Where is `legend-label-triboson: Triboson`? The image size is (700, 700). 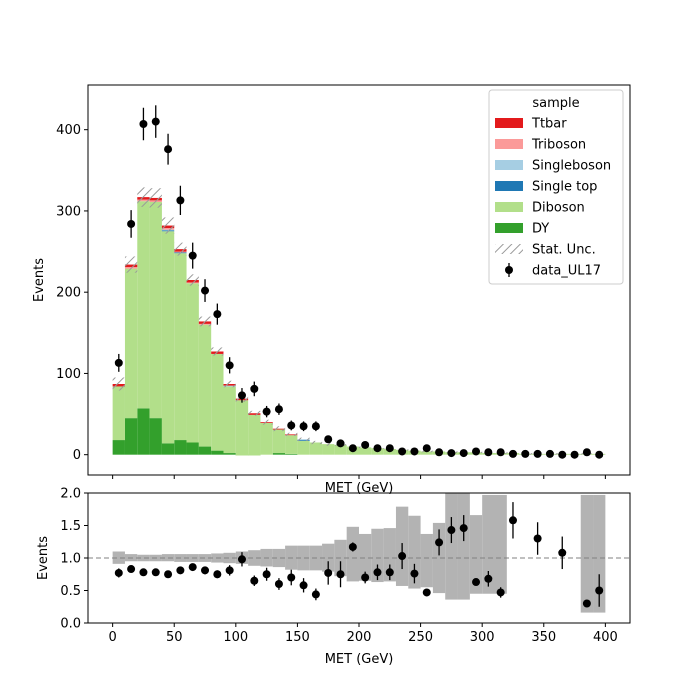
legend-label-triboson: Triboson is located at coordinates (558, 145).